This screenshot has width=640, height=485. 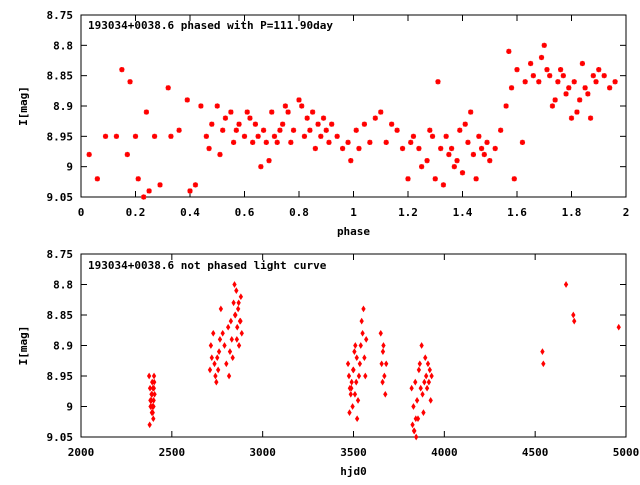 I want to click on x-tick-label: 1.2, so click(x=408, y=212).